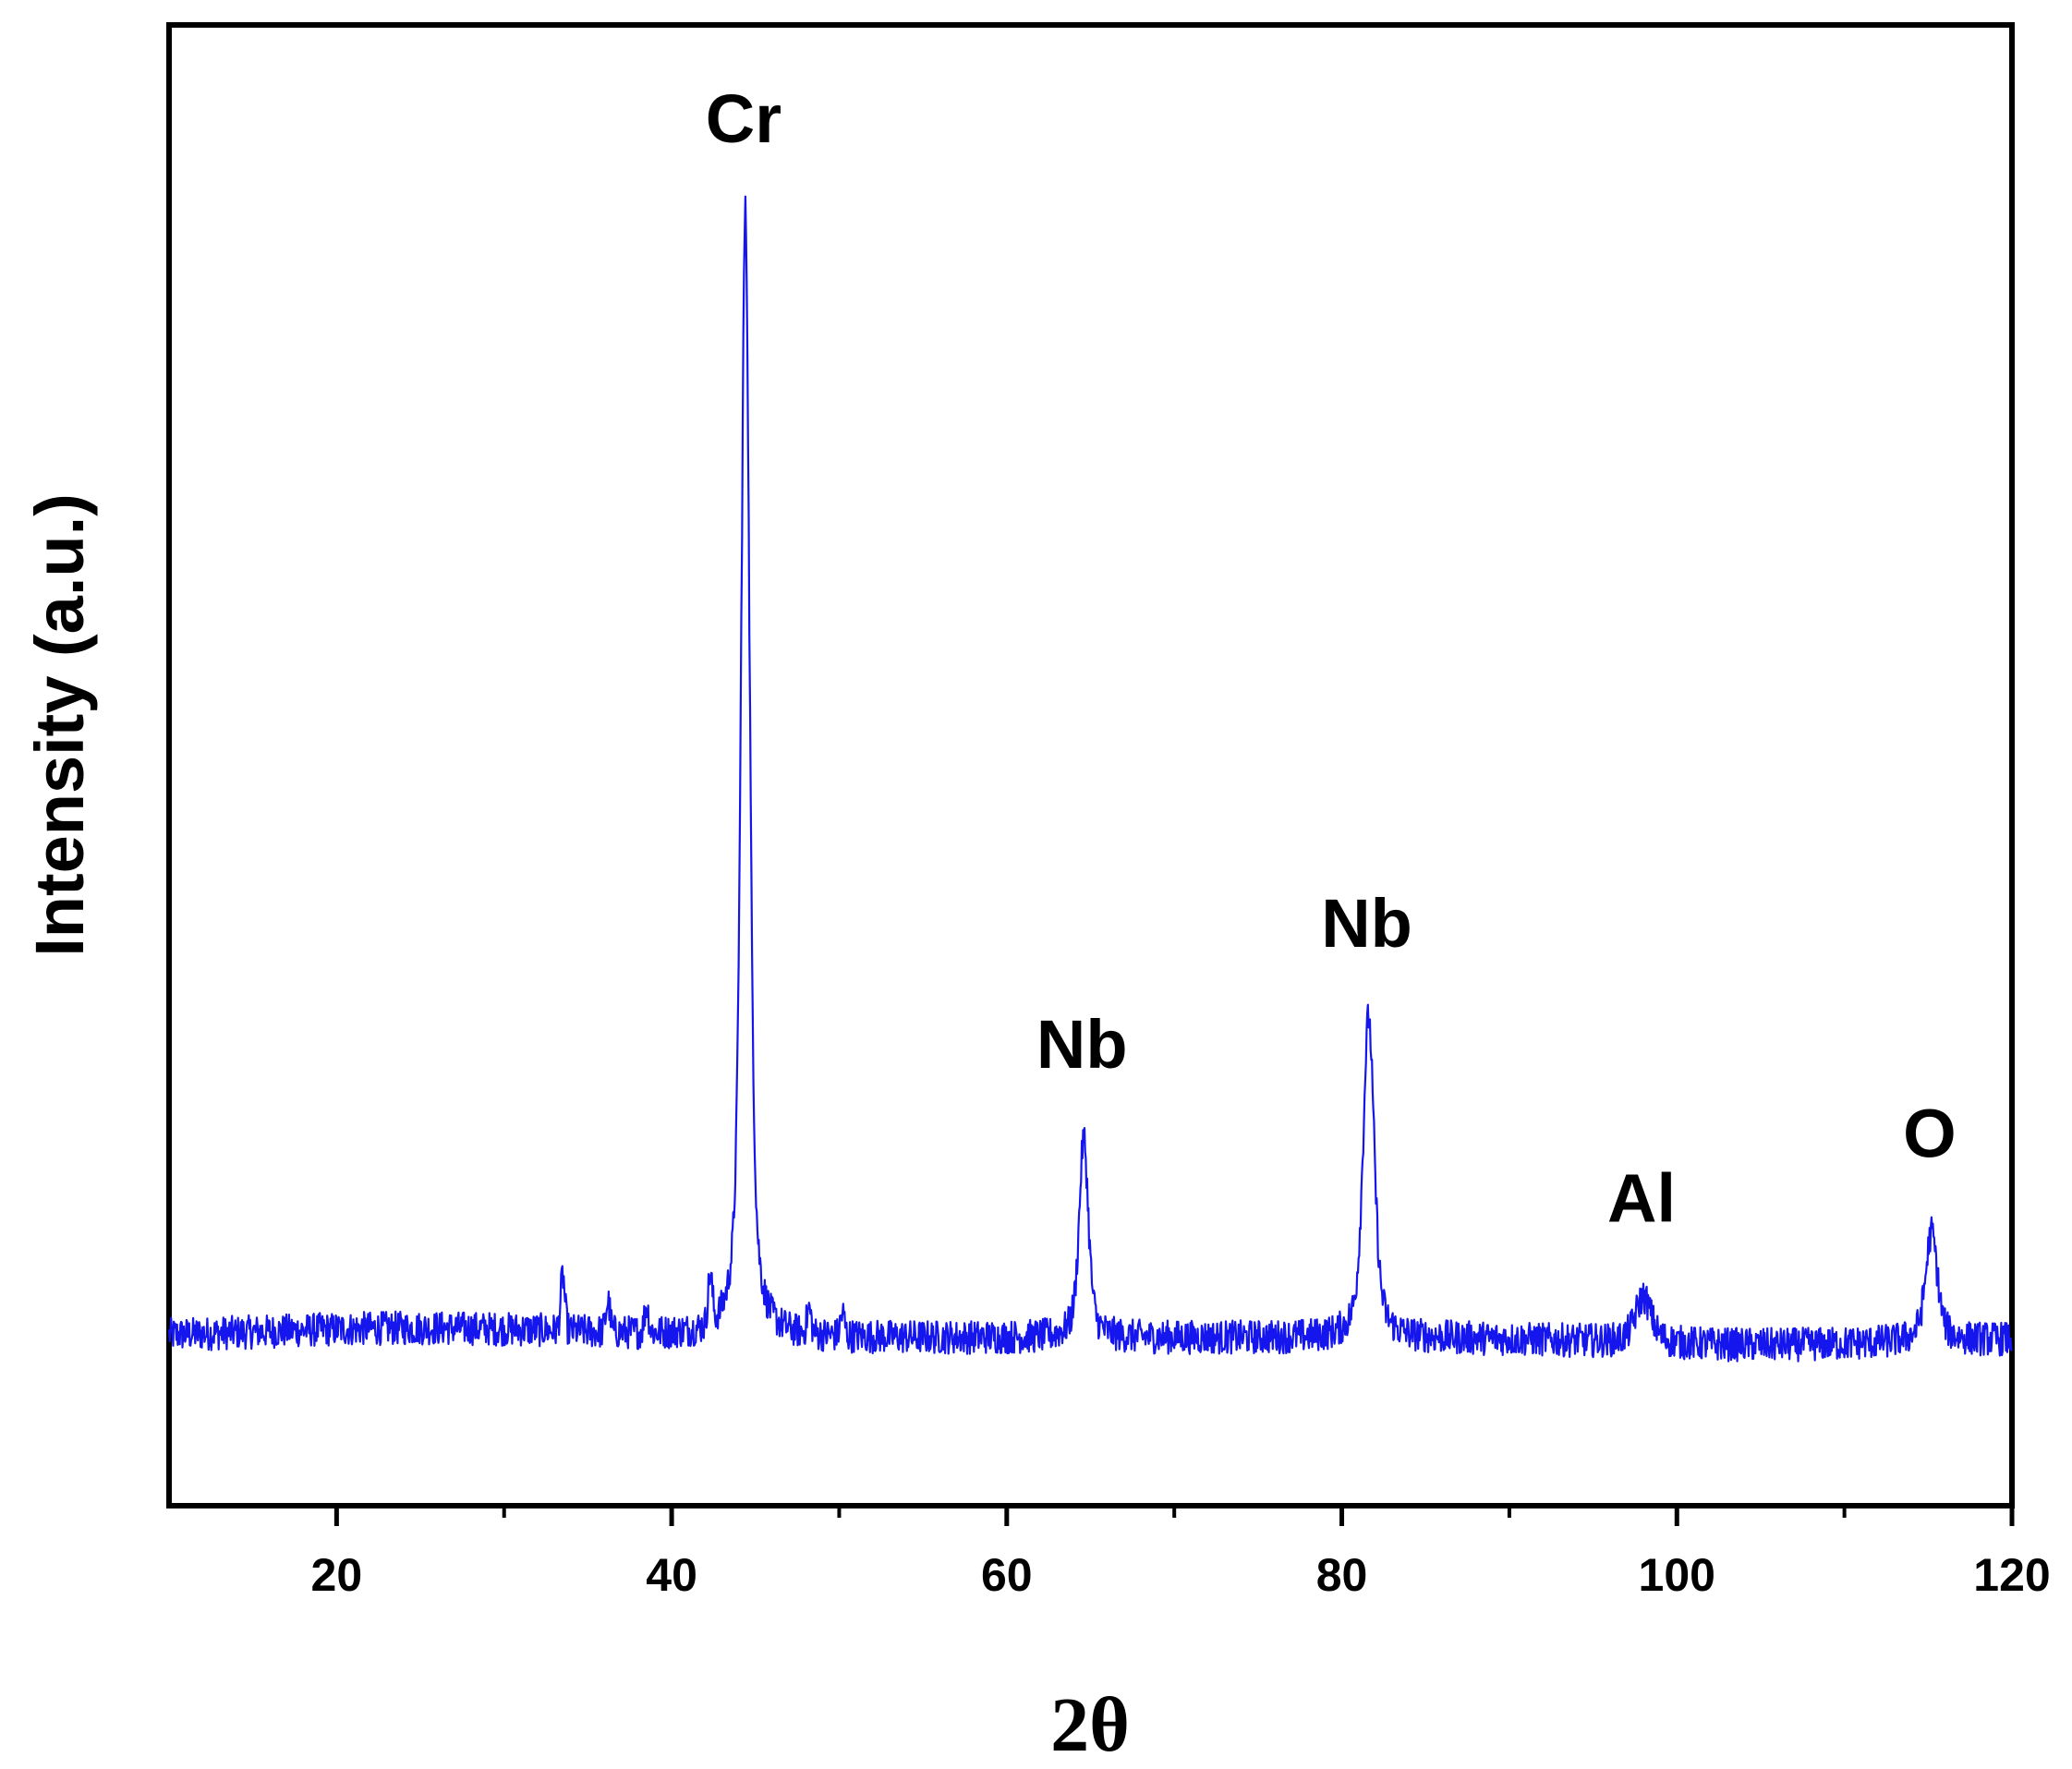  What do you see at coordinates (337, 1575) in the screenshot?
I see `x-tick-label: 20` at bounding box center [337, 1575].